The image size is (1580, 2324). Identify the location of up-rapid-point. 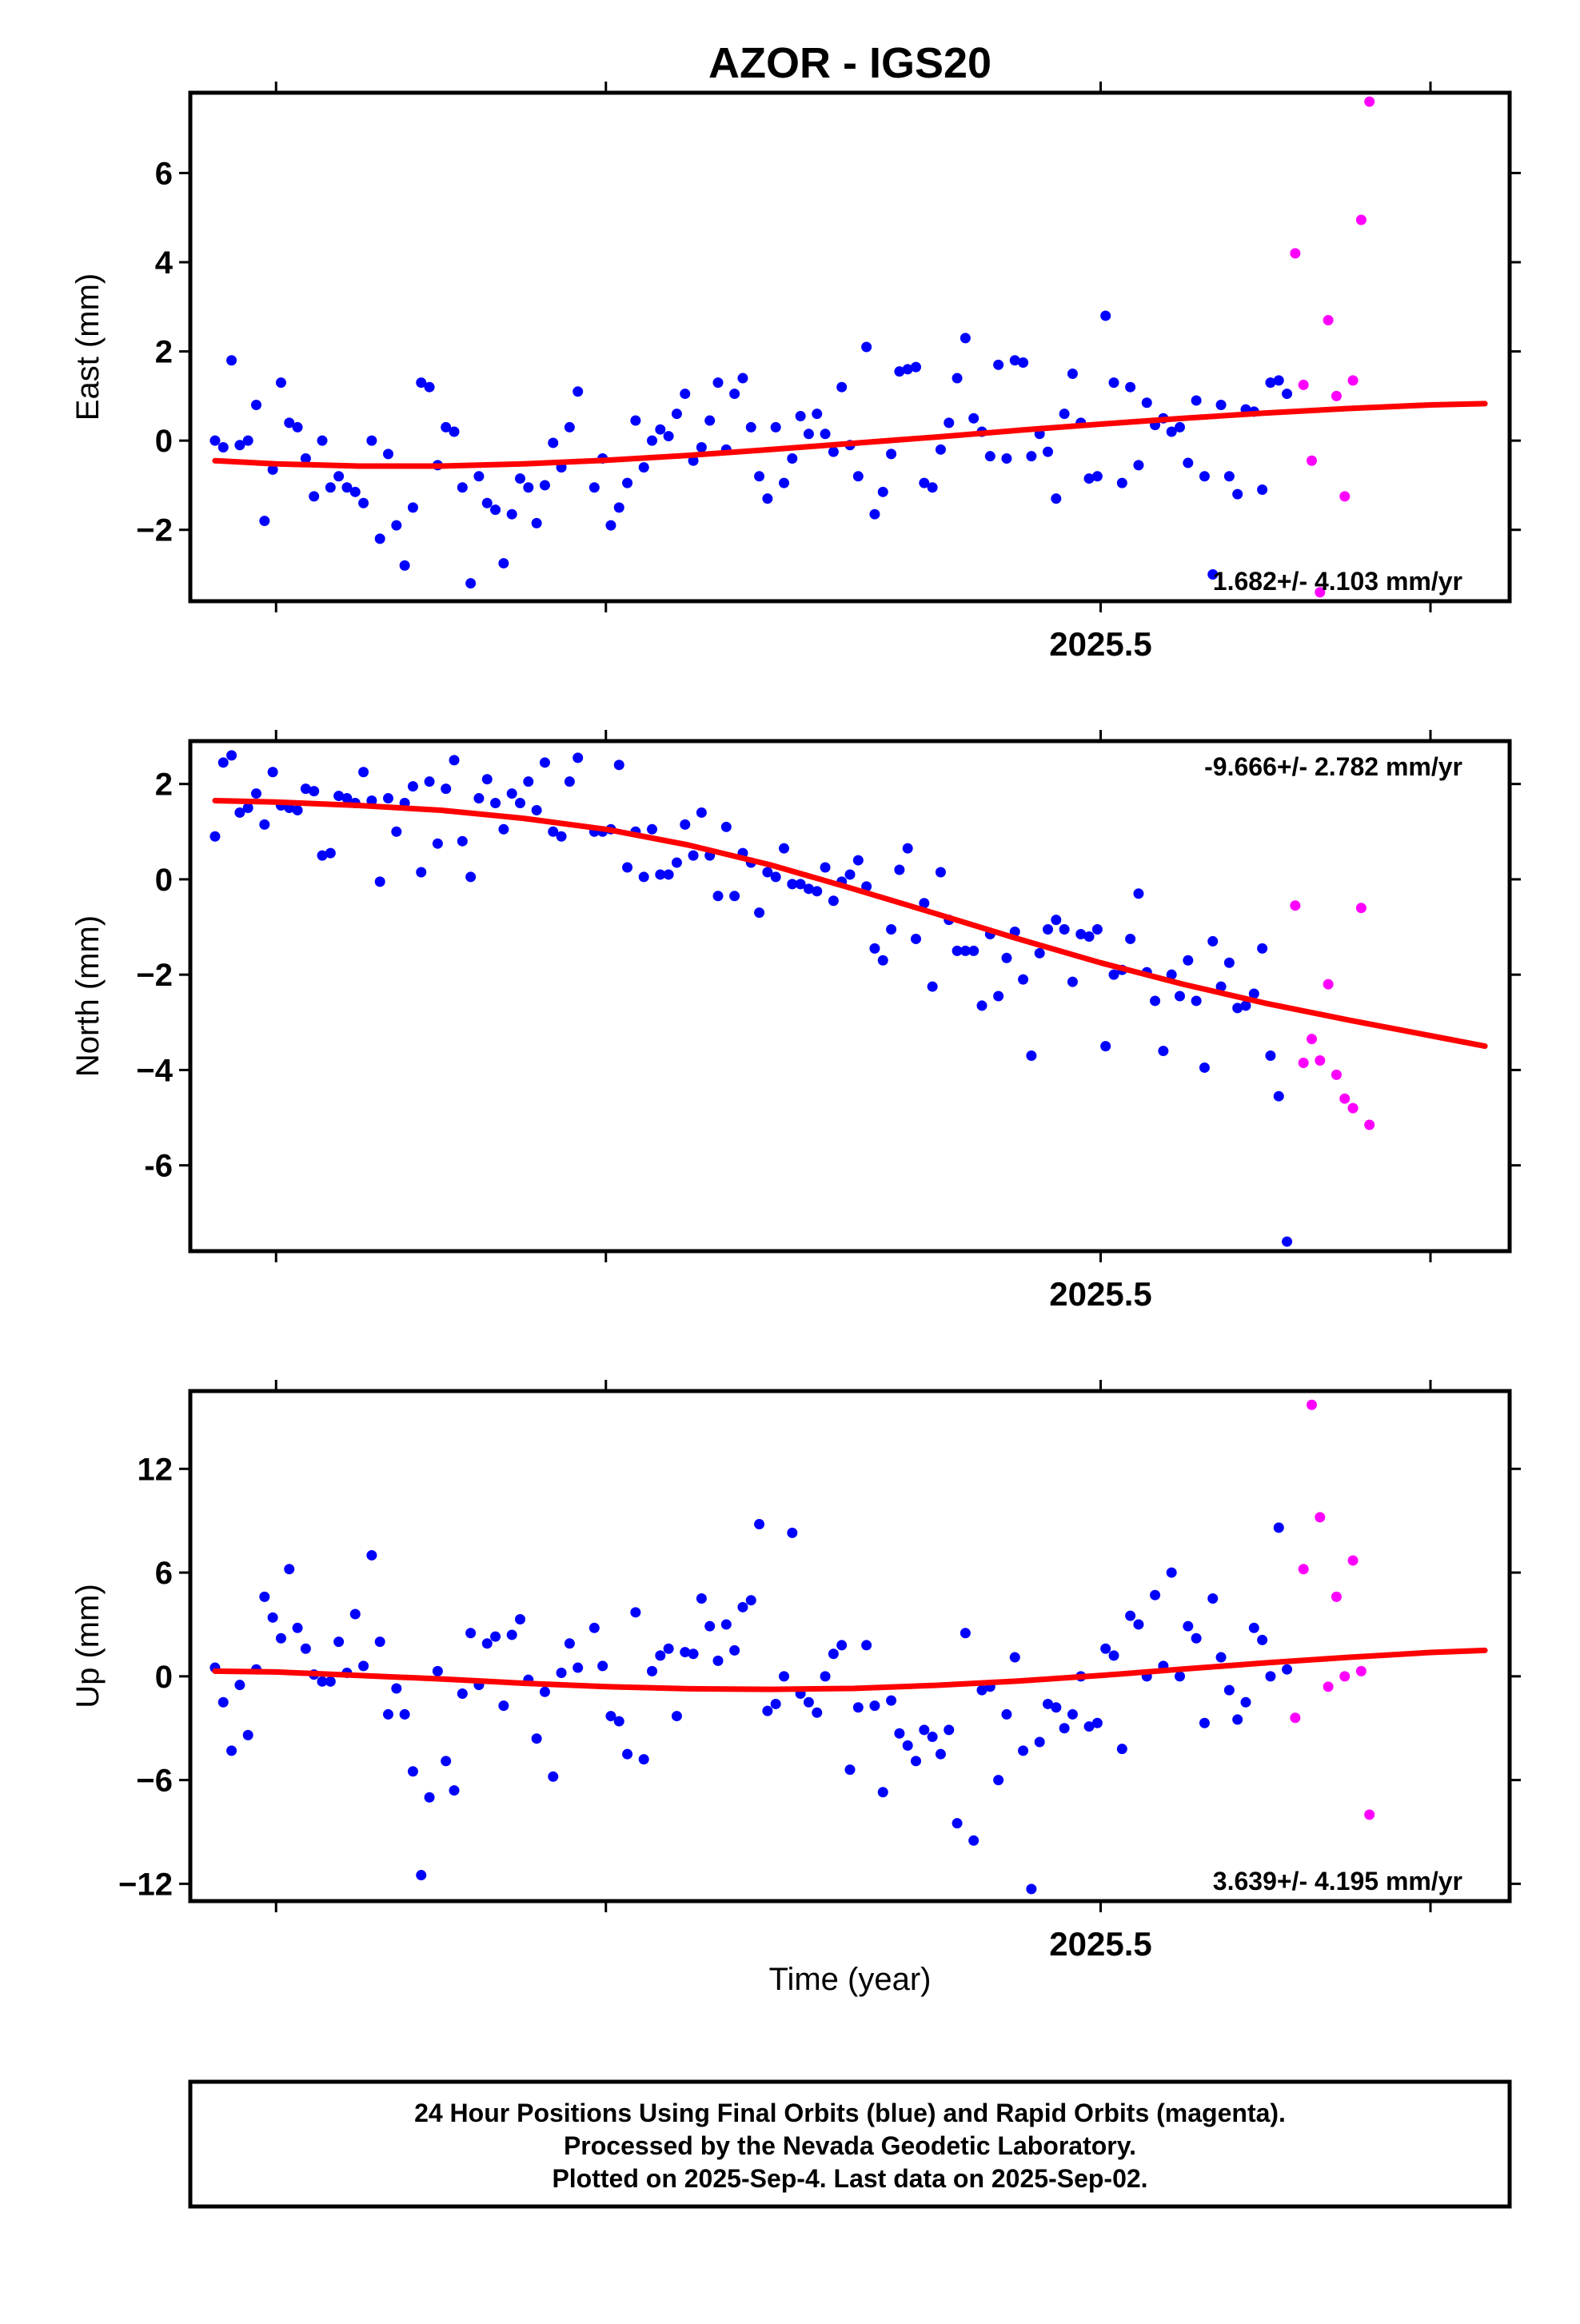
(1361, 1670).